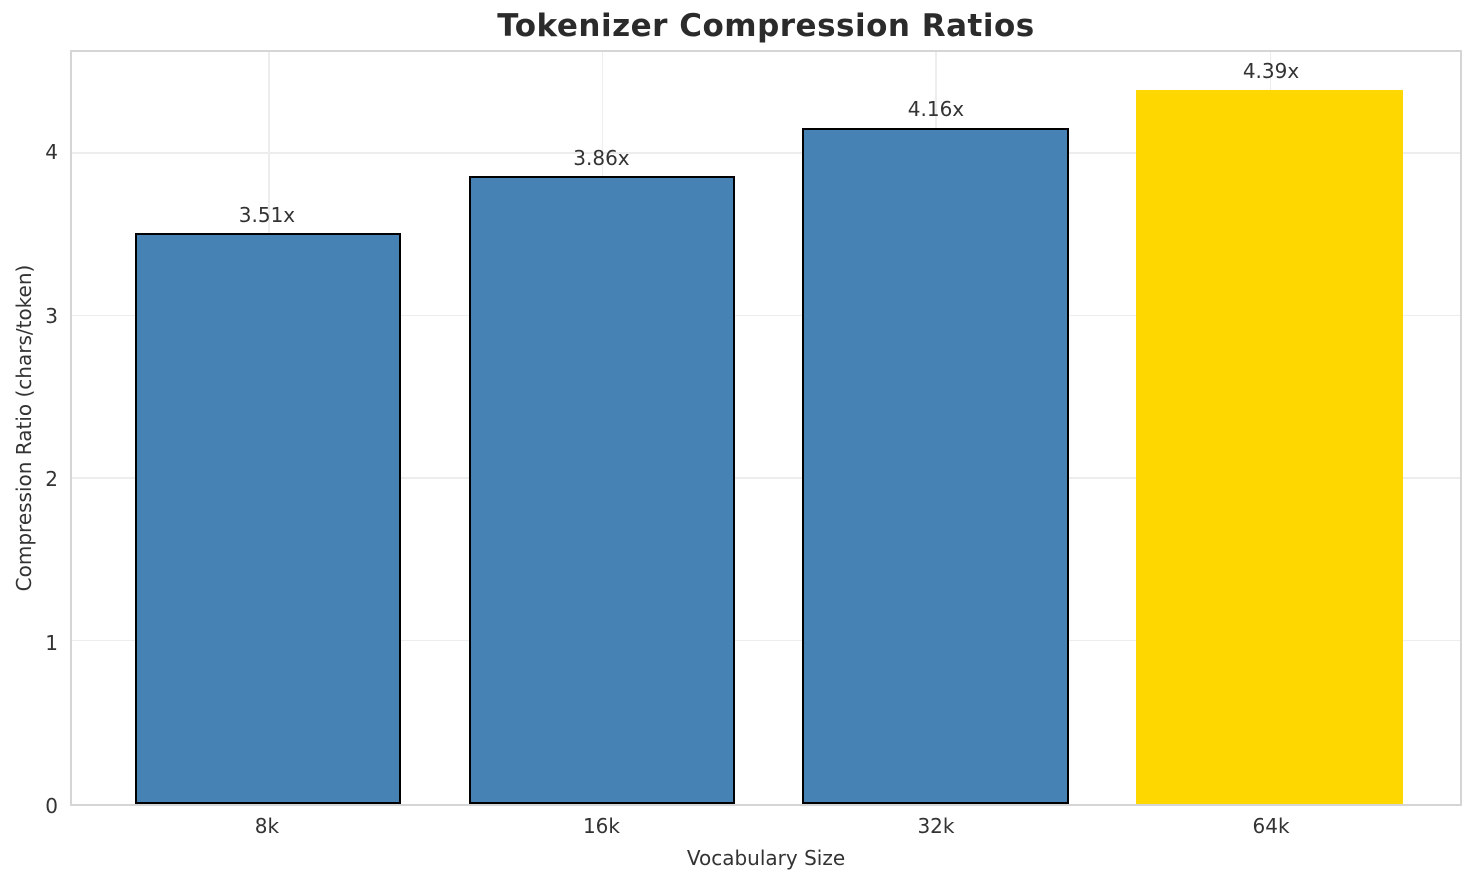  What do you see at coordinates (766, 26) in the screenshot?
I see `chart-title: Tokenizer Compression Ratios` at bounding box center [766, 26].